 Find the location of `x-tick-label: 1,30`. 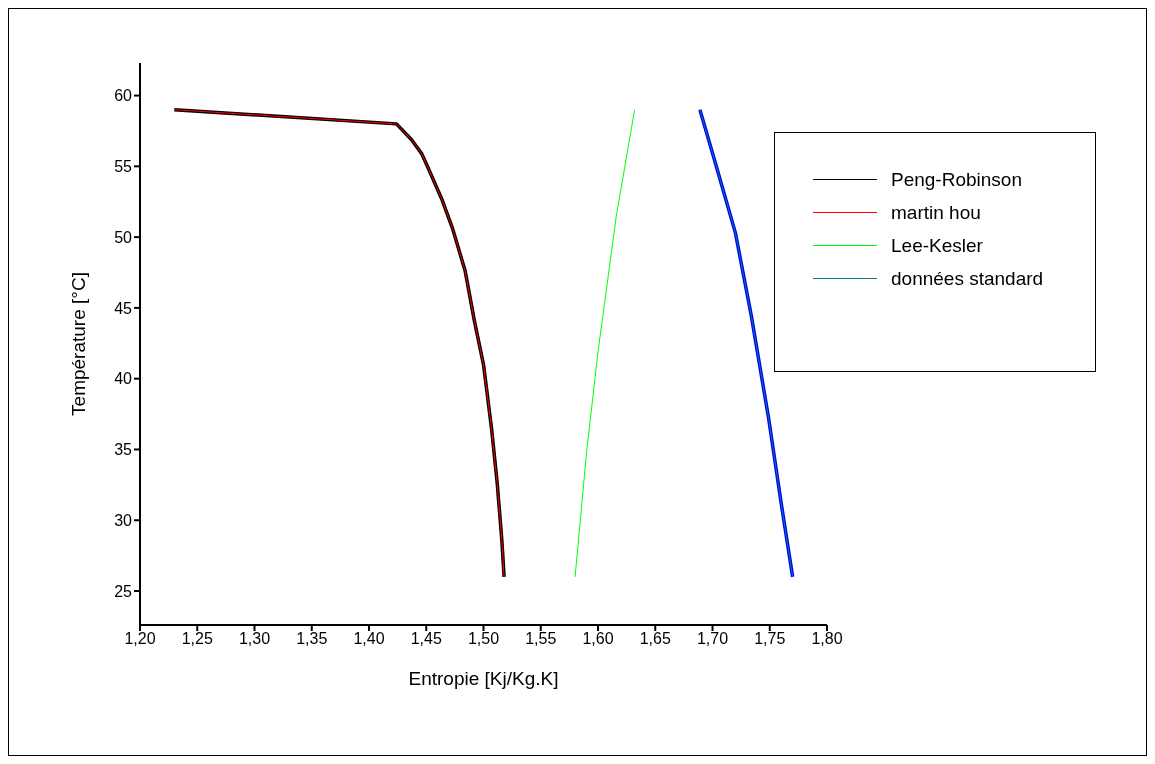

x-tick-label: 1,30 is located at coordinates (254, 639).